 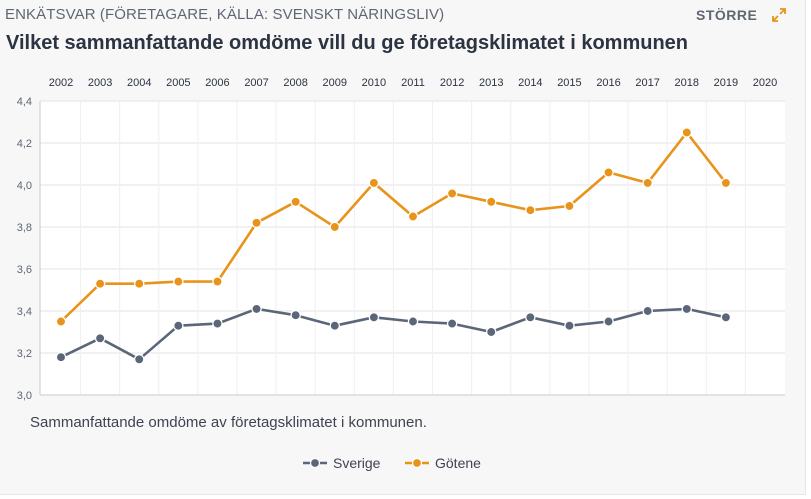 I want to click on y-tick-label: 3,8, so click(x=24, y=228).